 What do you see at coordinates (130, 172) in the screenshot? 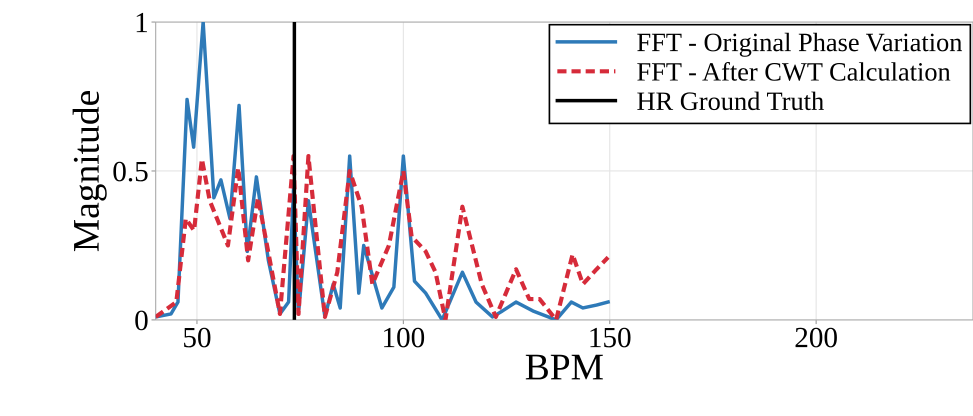
I see `y-tick-label: 0.5` at bounding box center [130, 172].